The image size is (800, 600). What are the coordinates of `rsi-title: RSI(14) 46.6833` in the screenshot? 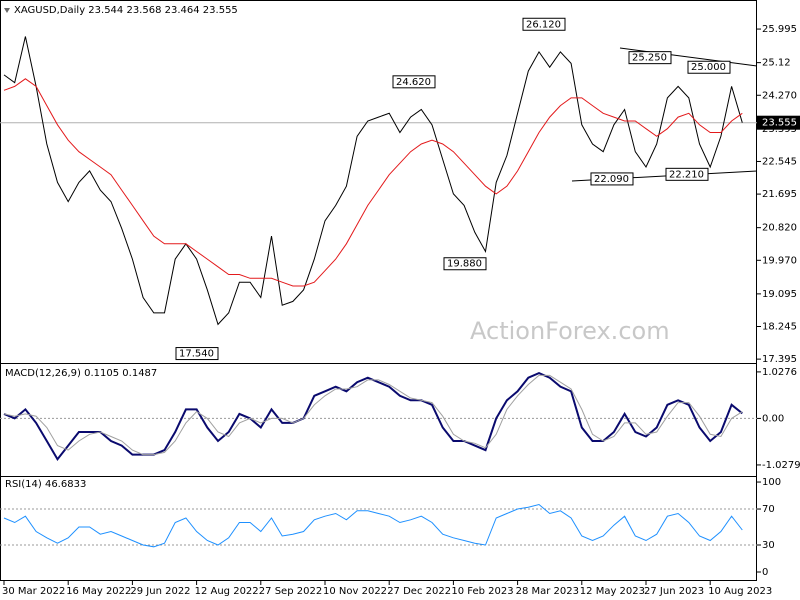 It's located at (45, 484).